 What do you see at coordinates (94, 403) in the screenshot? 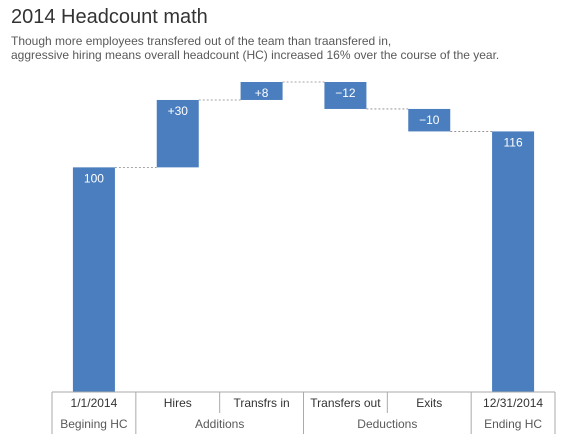
I see `category-label-1-1-2014: 1/1/2014` at bounding box center [94, 403].